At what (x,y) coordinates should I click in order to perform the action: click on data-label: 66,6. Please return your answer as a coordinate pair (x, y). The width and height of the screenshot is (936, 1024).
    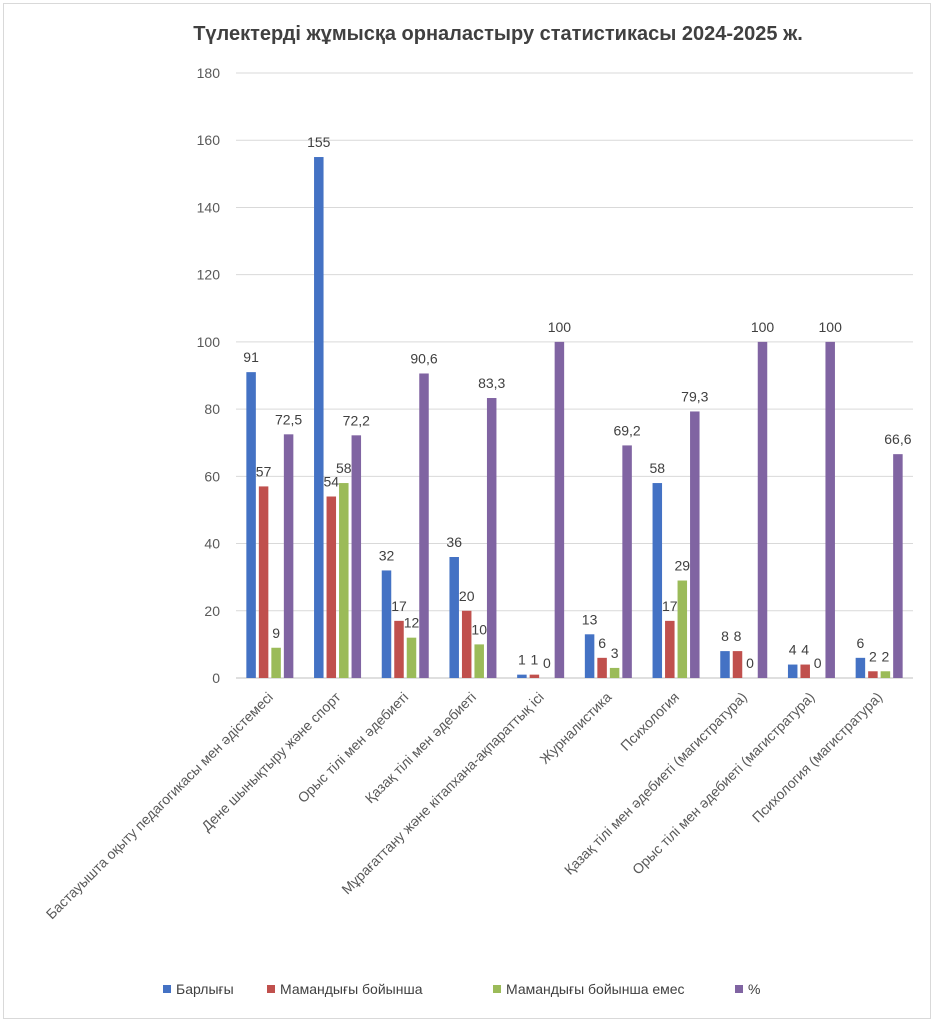
    Looking at the image, I should click on (897, 439).